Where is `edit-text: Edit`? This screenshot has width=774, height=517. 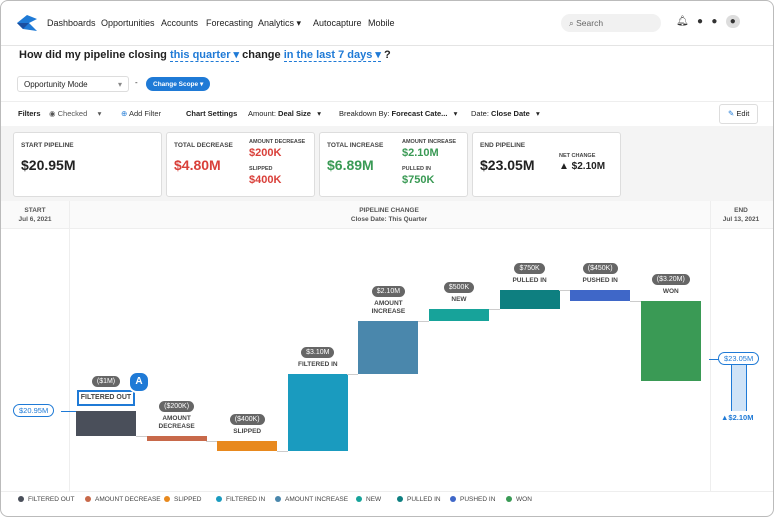
edit-text: Edit is located at coordinates (743, 113).